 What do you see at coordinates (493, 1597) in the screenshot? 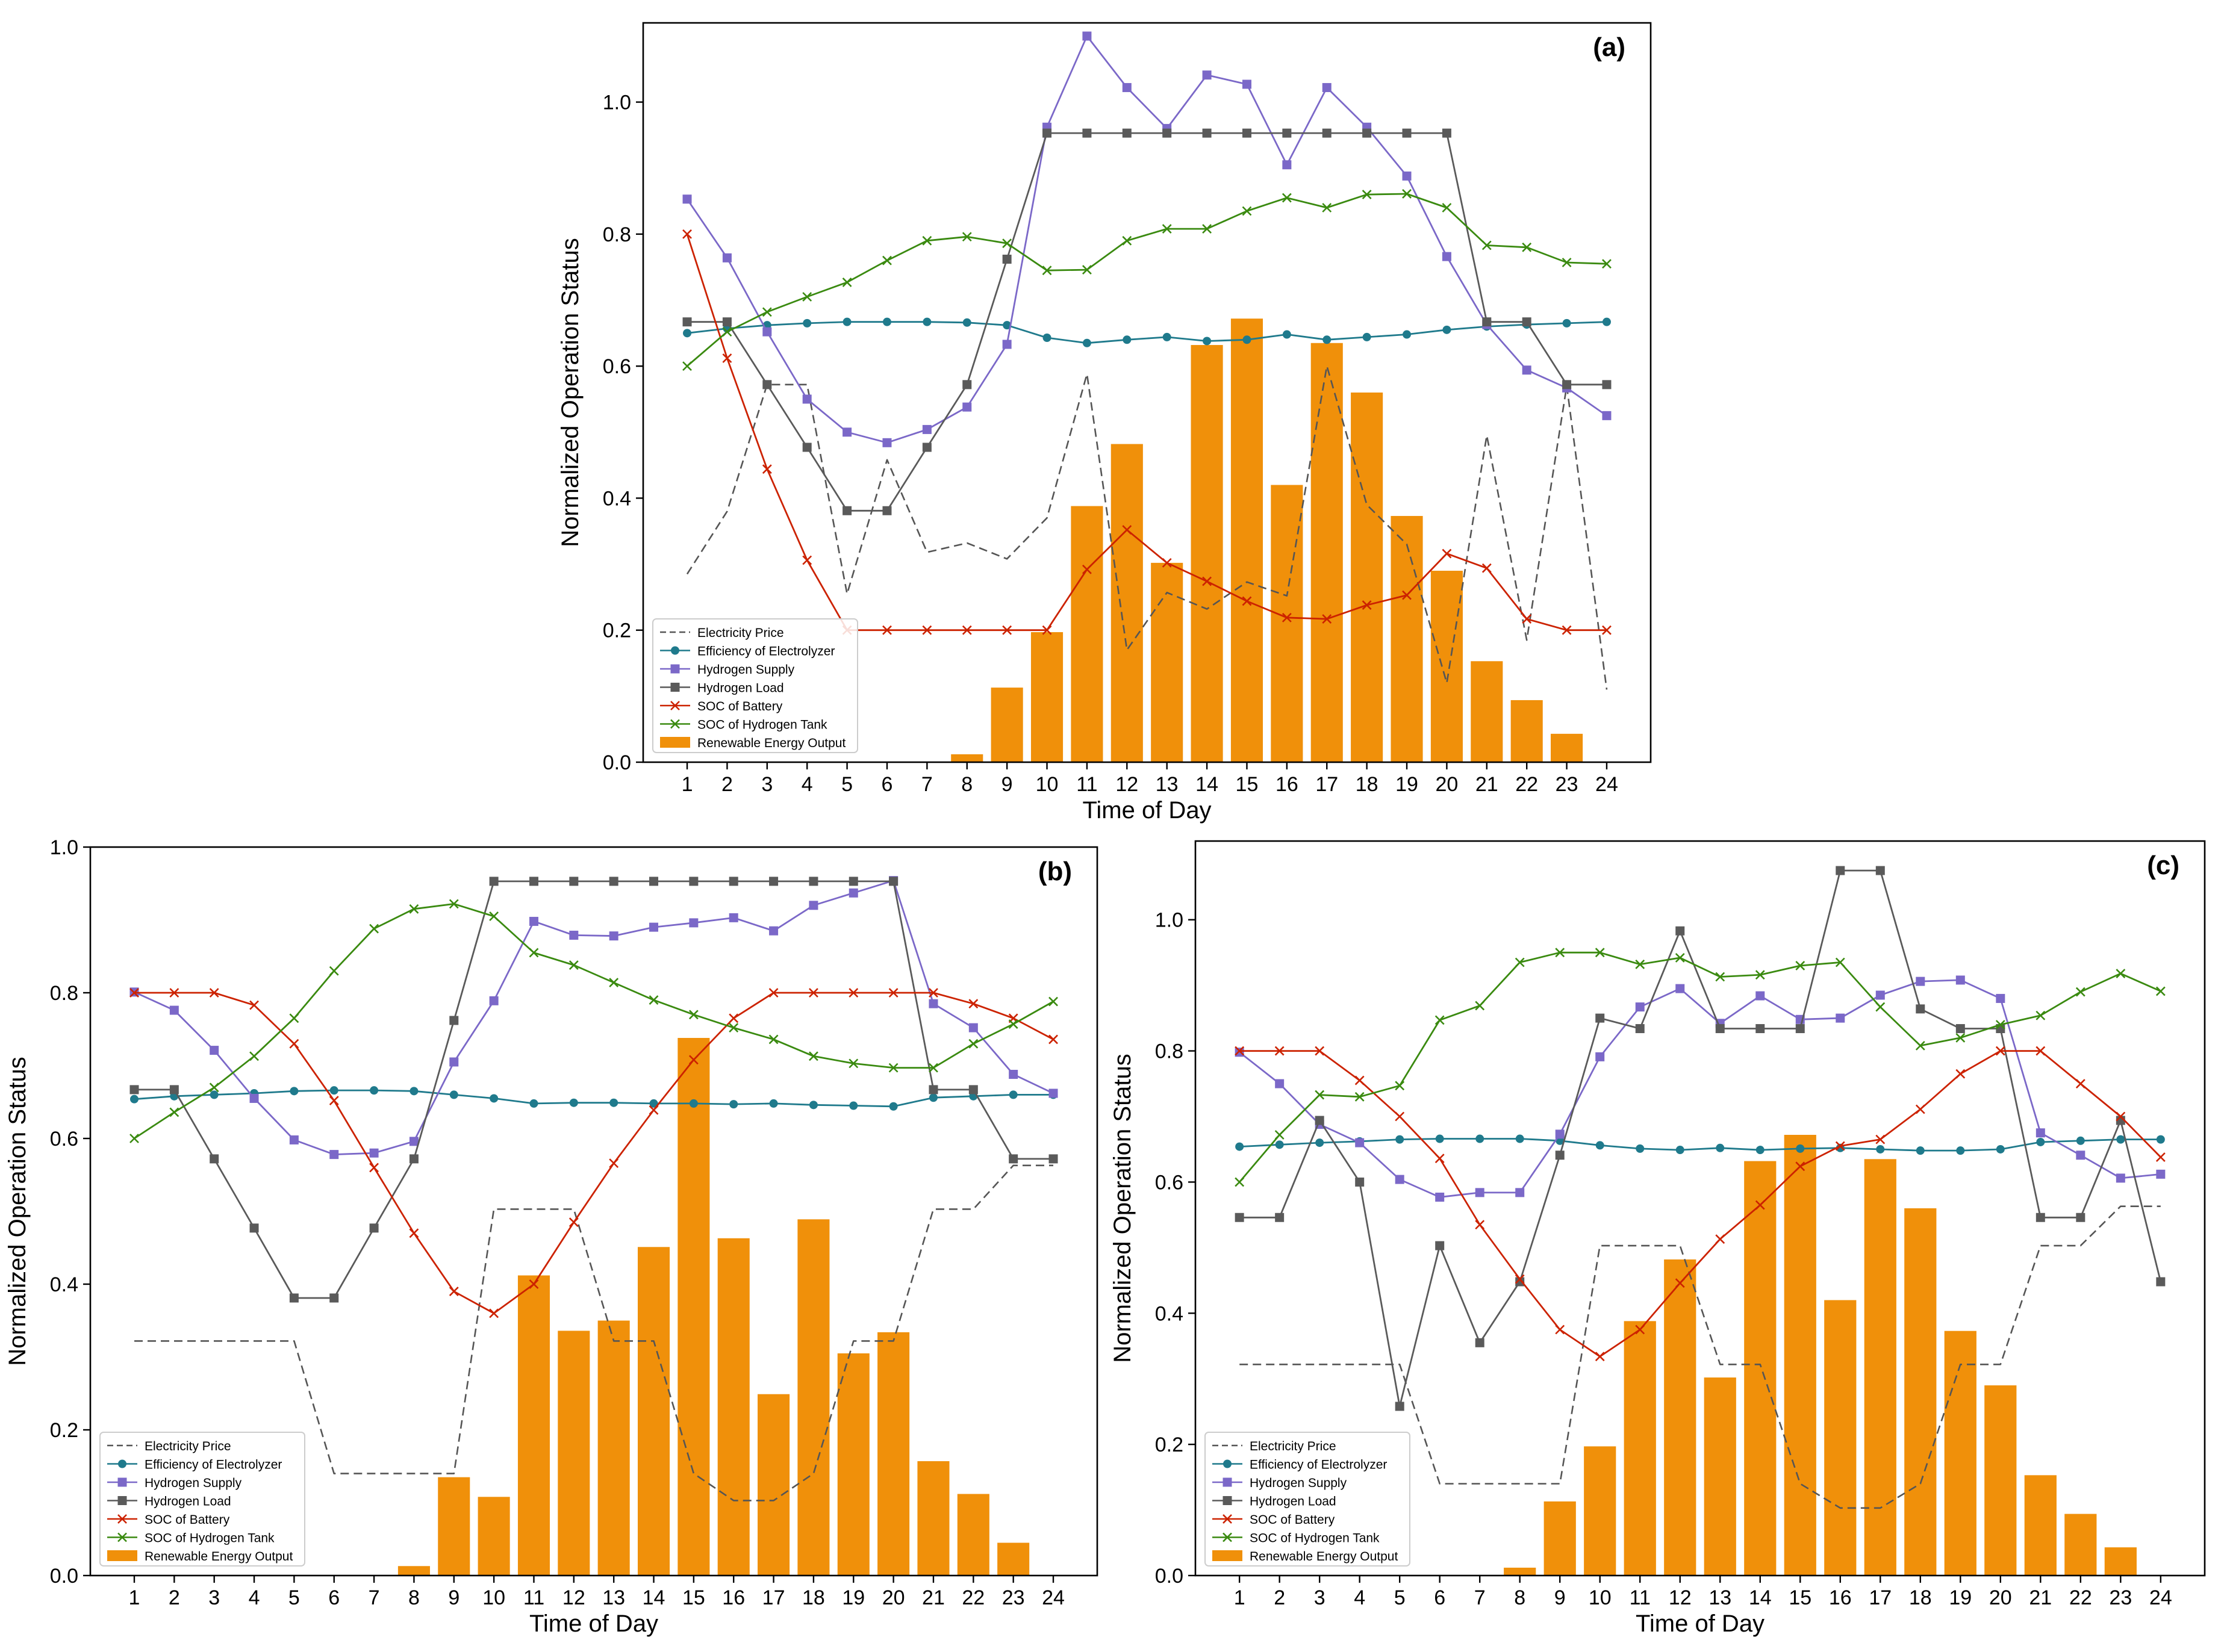
I see `x-tick-label: 10` at bounding box center [493, 1597].